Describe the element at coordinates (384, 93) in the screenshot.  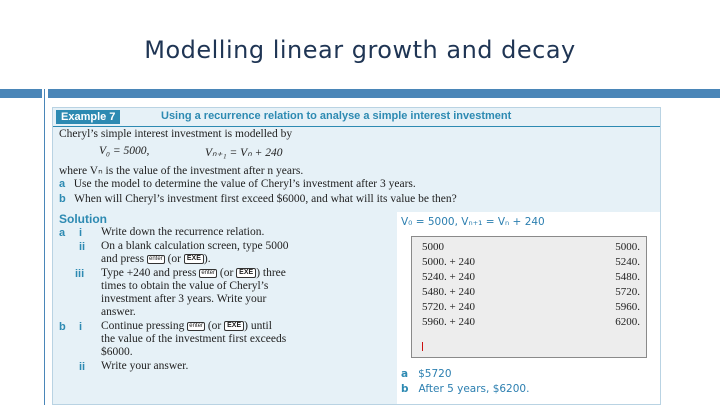
I see `header-rule-right` at that location.